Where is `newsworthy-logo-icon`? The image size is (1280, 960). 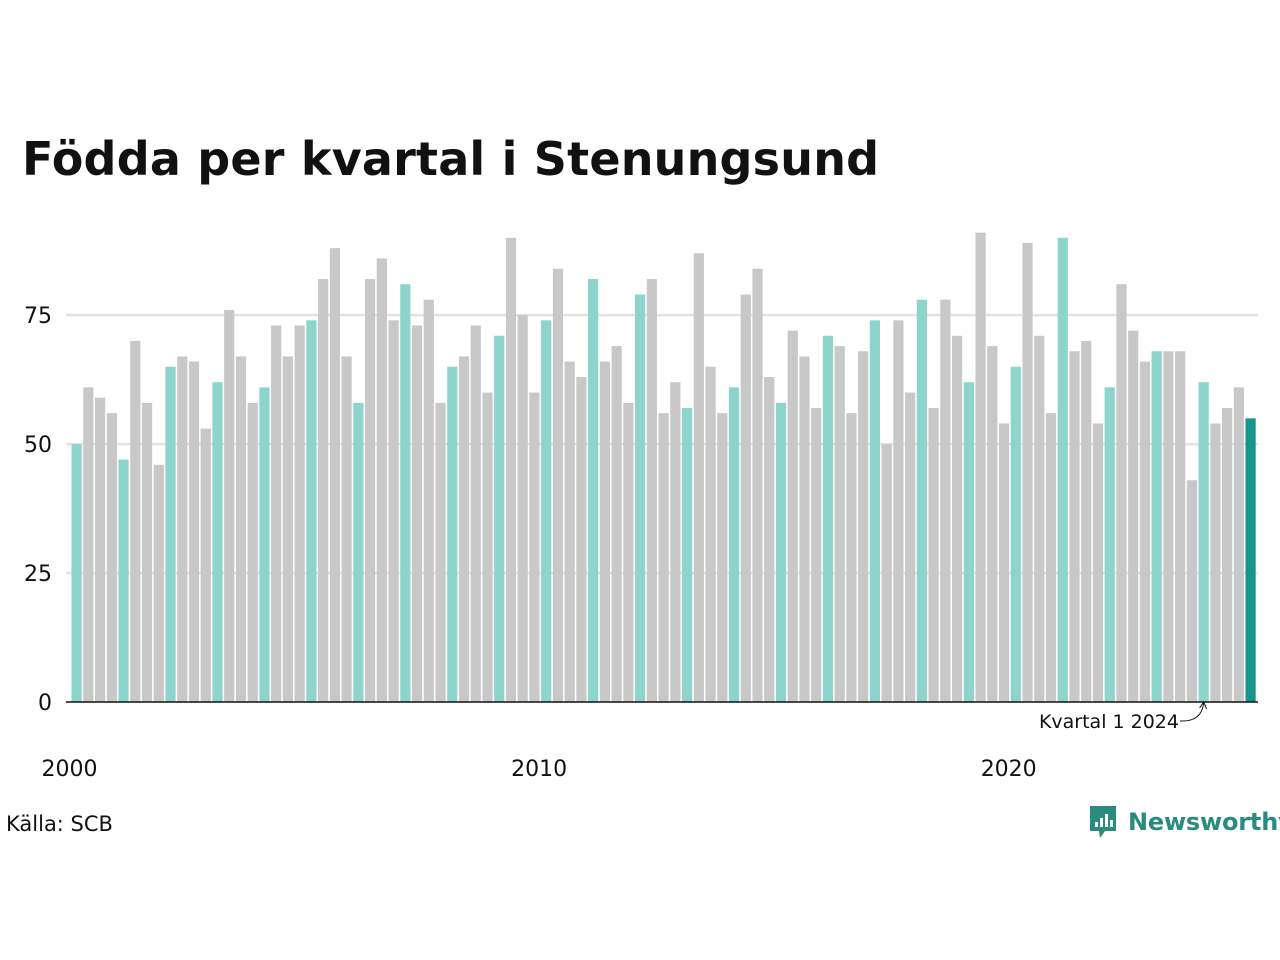
newsworthy-logo-icon is located at coordinates (1103, 822).